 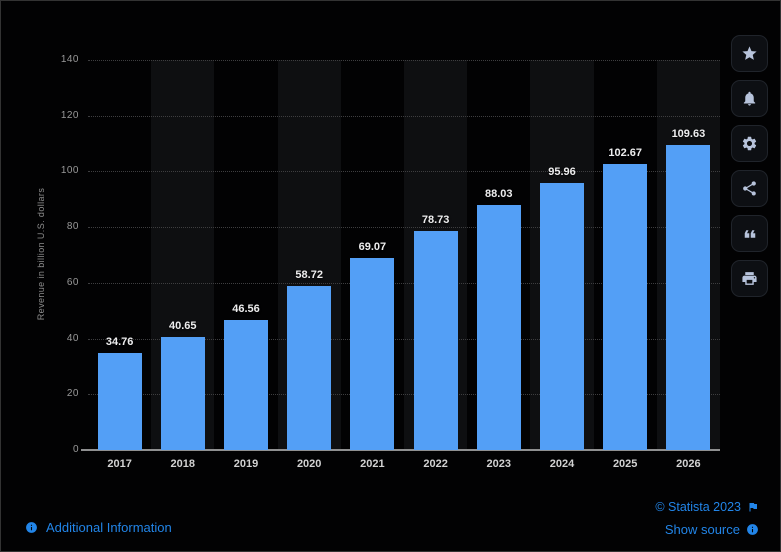 I want to click on x-axis-line, so click(x=400, y=450).